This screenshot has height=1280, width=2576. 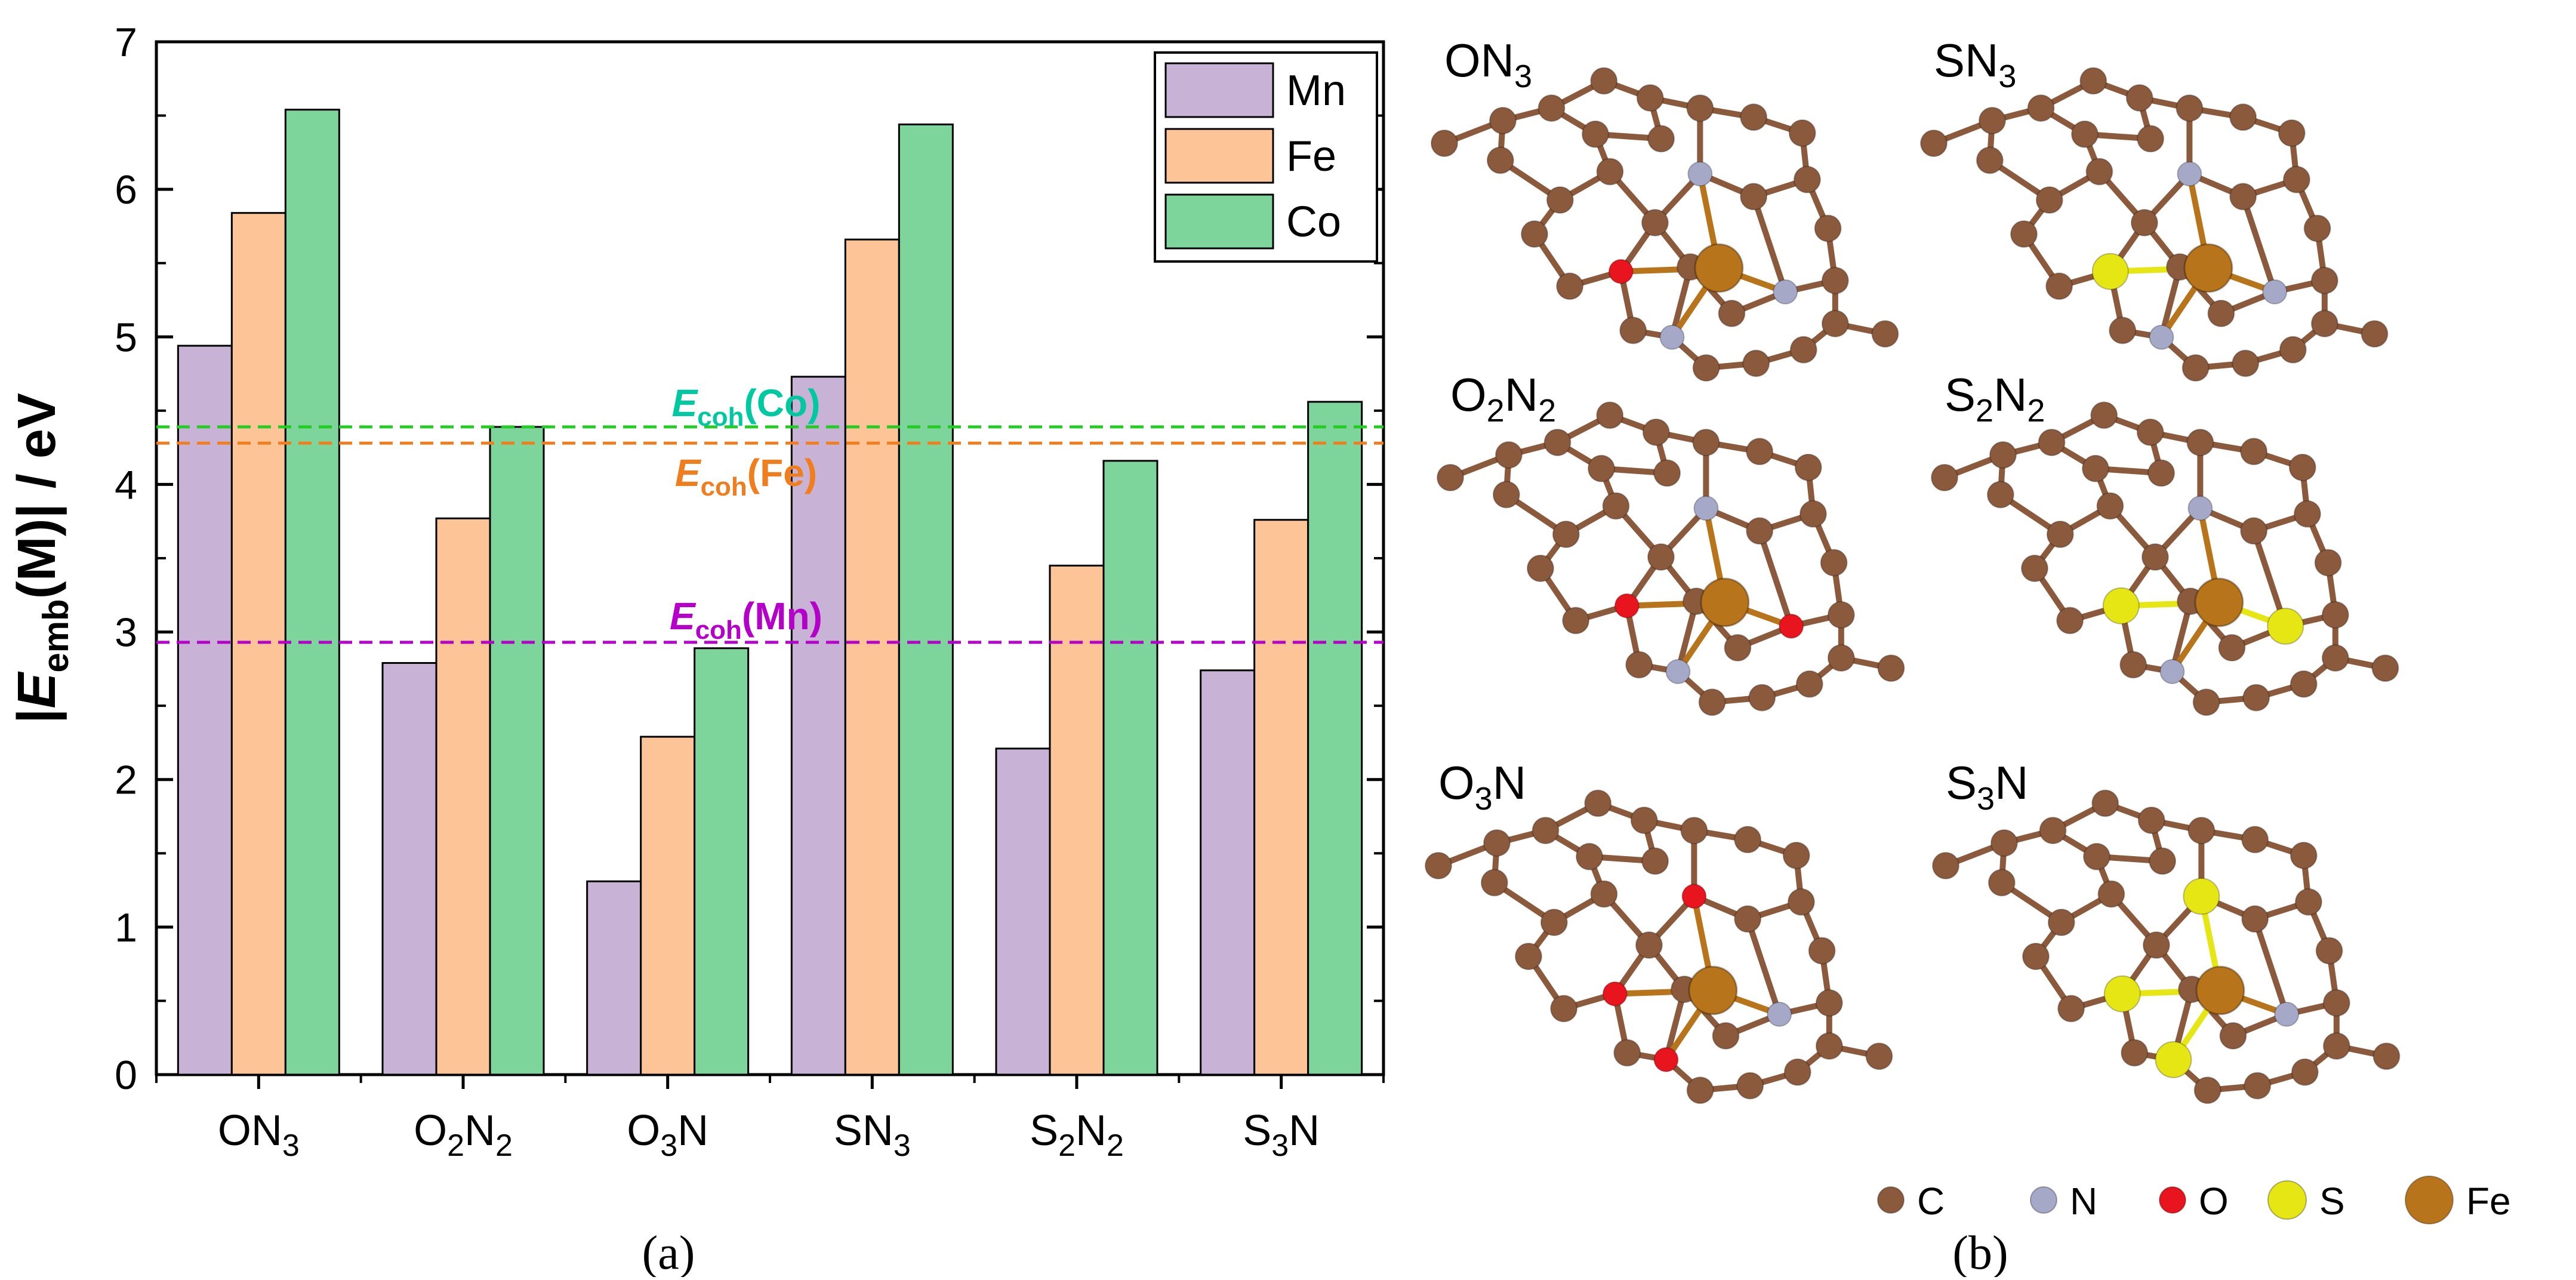 What do you see at coordinates (1678, 671) in the screenshot?
I see `atom-n` at bounding box center [1678, 671].